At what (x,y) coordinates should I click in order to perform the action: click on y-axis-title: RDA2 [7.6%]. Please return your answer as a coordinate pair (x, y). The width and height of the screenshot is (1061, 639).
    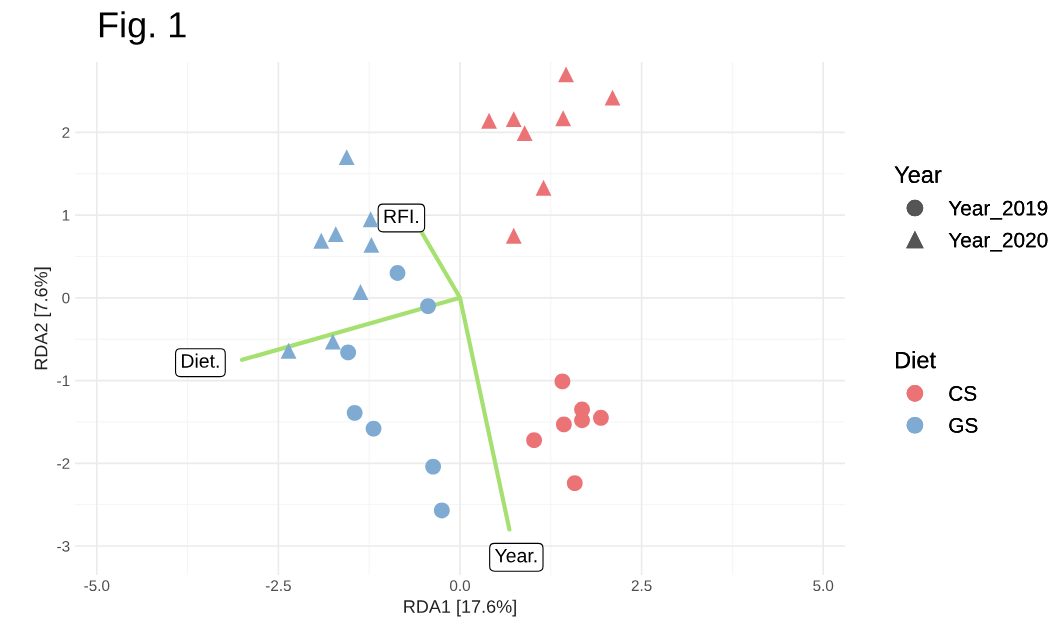
    Looking at the image, I should click on (42, 318).